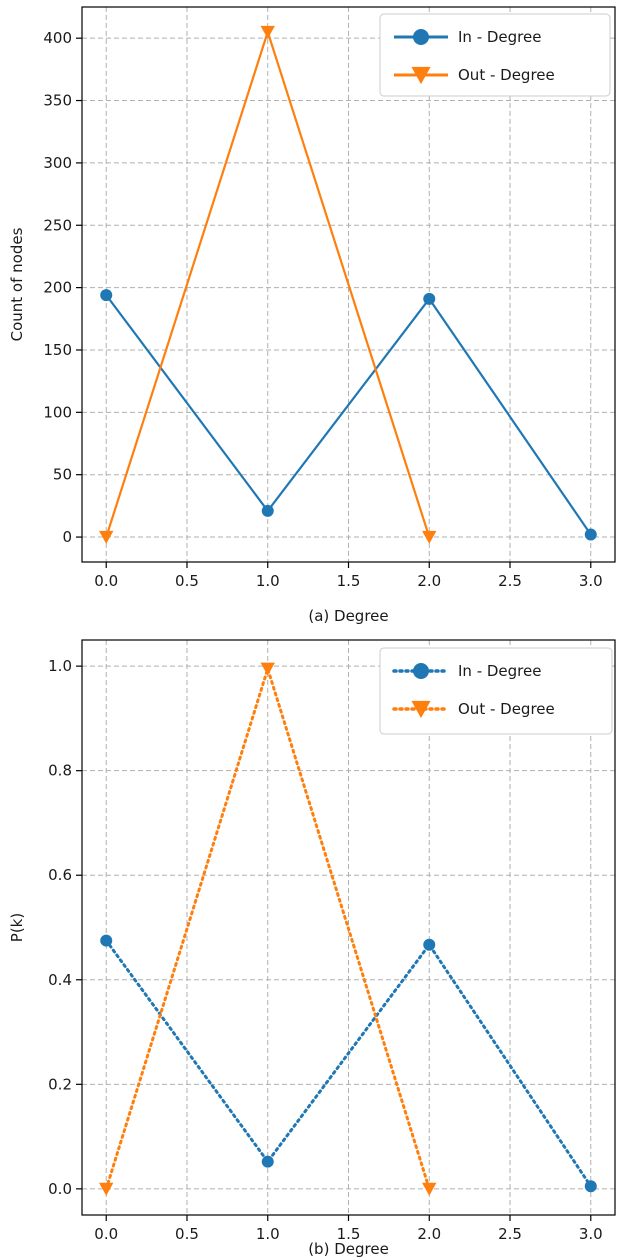 The image size is (620, 1260). What do you see at coordinates (348, 1249) in the screenshot?
I see `x-axis-label: (b) Degree` at bounding box center [348, 1249].